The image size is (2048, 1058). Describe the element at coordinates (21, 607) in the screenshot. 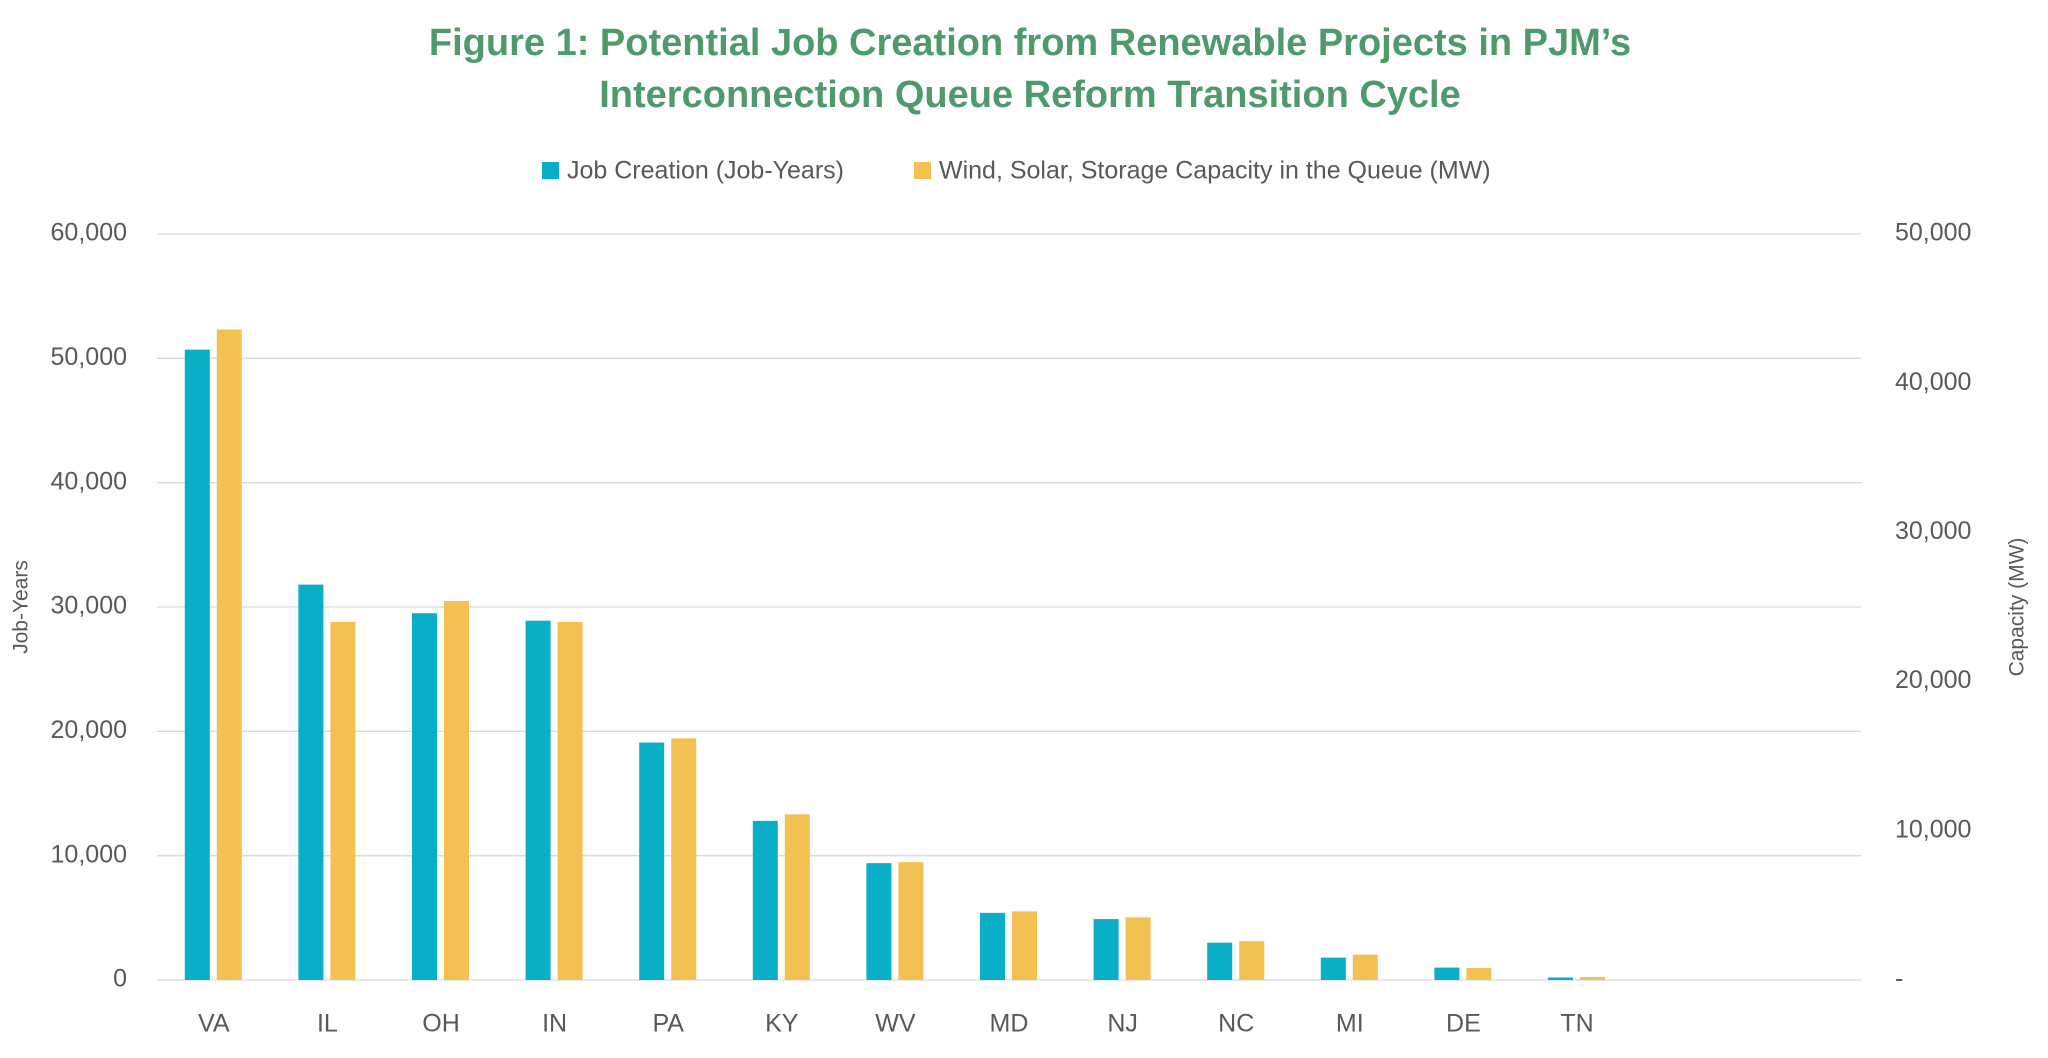

I see `y-axis-title: Job-Years` at that location.